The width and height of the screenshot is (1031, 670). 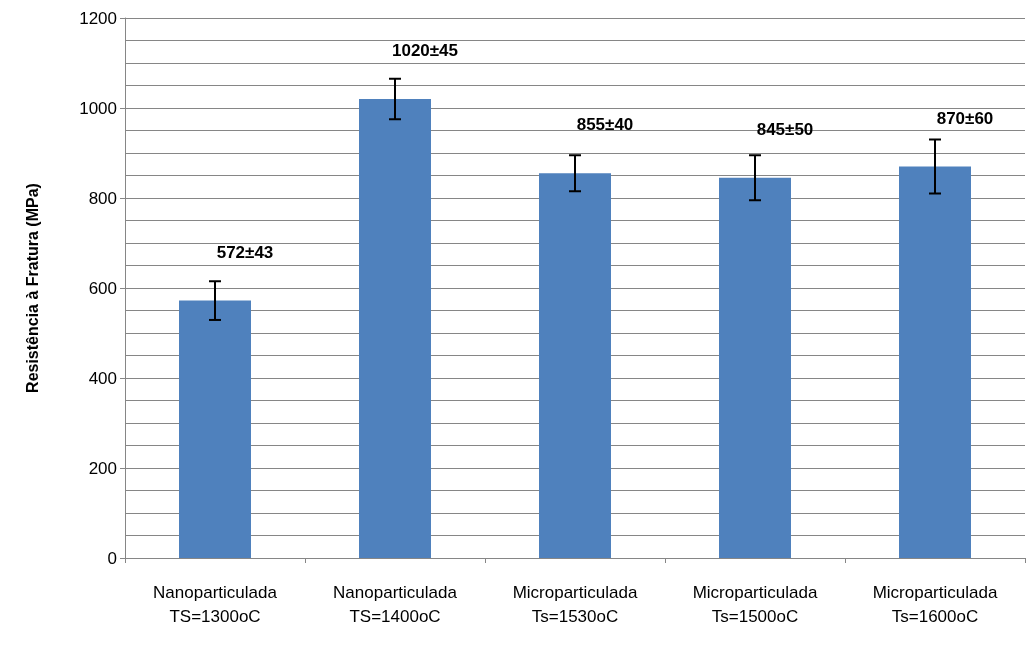 I want to click on y-tick-label: 0, so click(x=112, y=558).